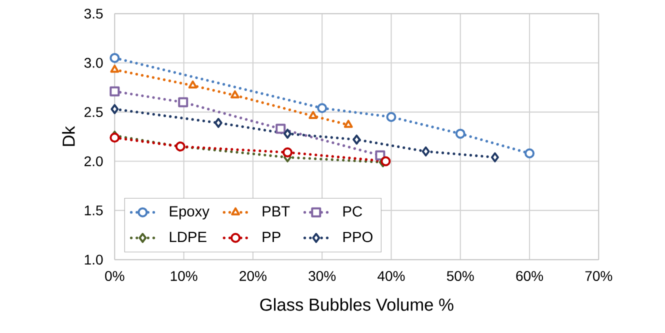  I want to click on y-tick-label: 2.0, so click(93, 161).